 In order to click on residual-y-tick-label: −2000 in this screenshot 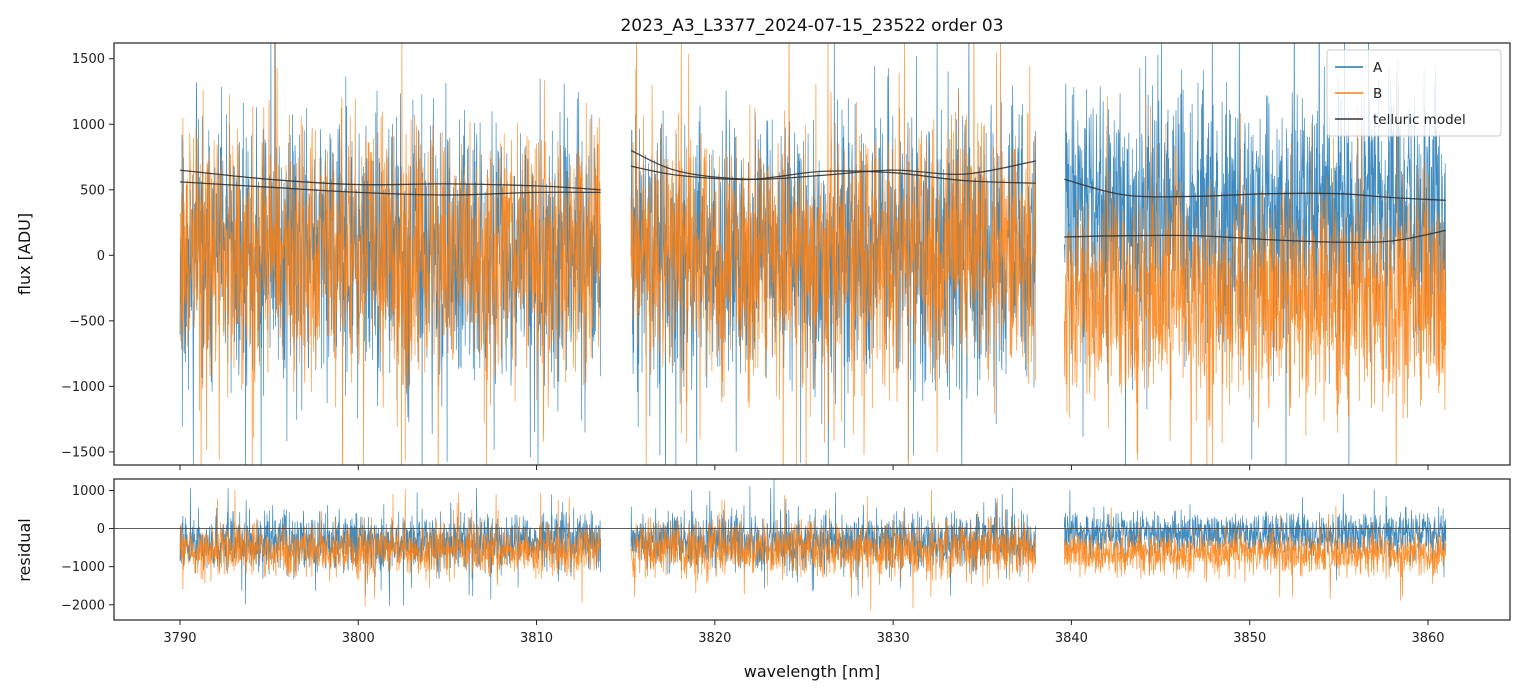, I will do `click(83, 605)`.